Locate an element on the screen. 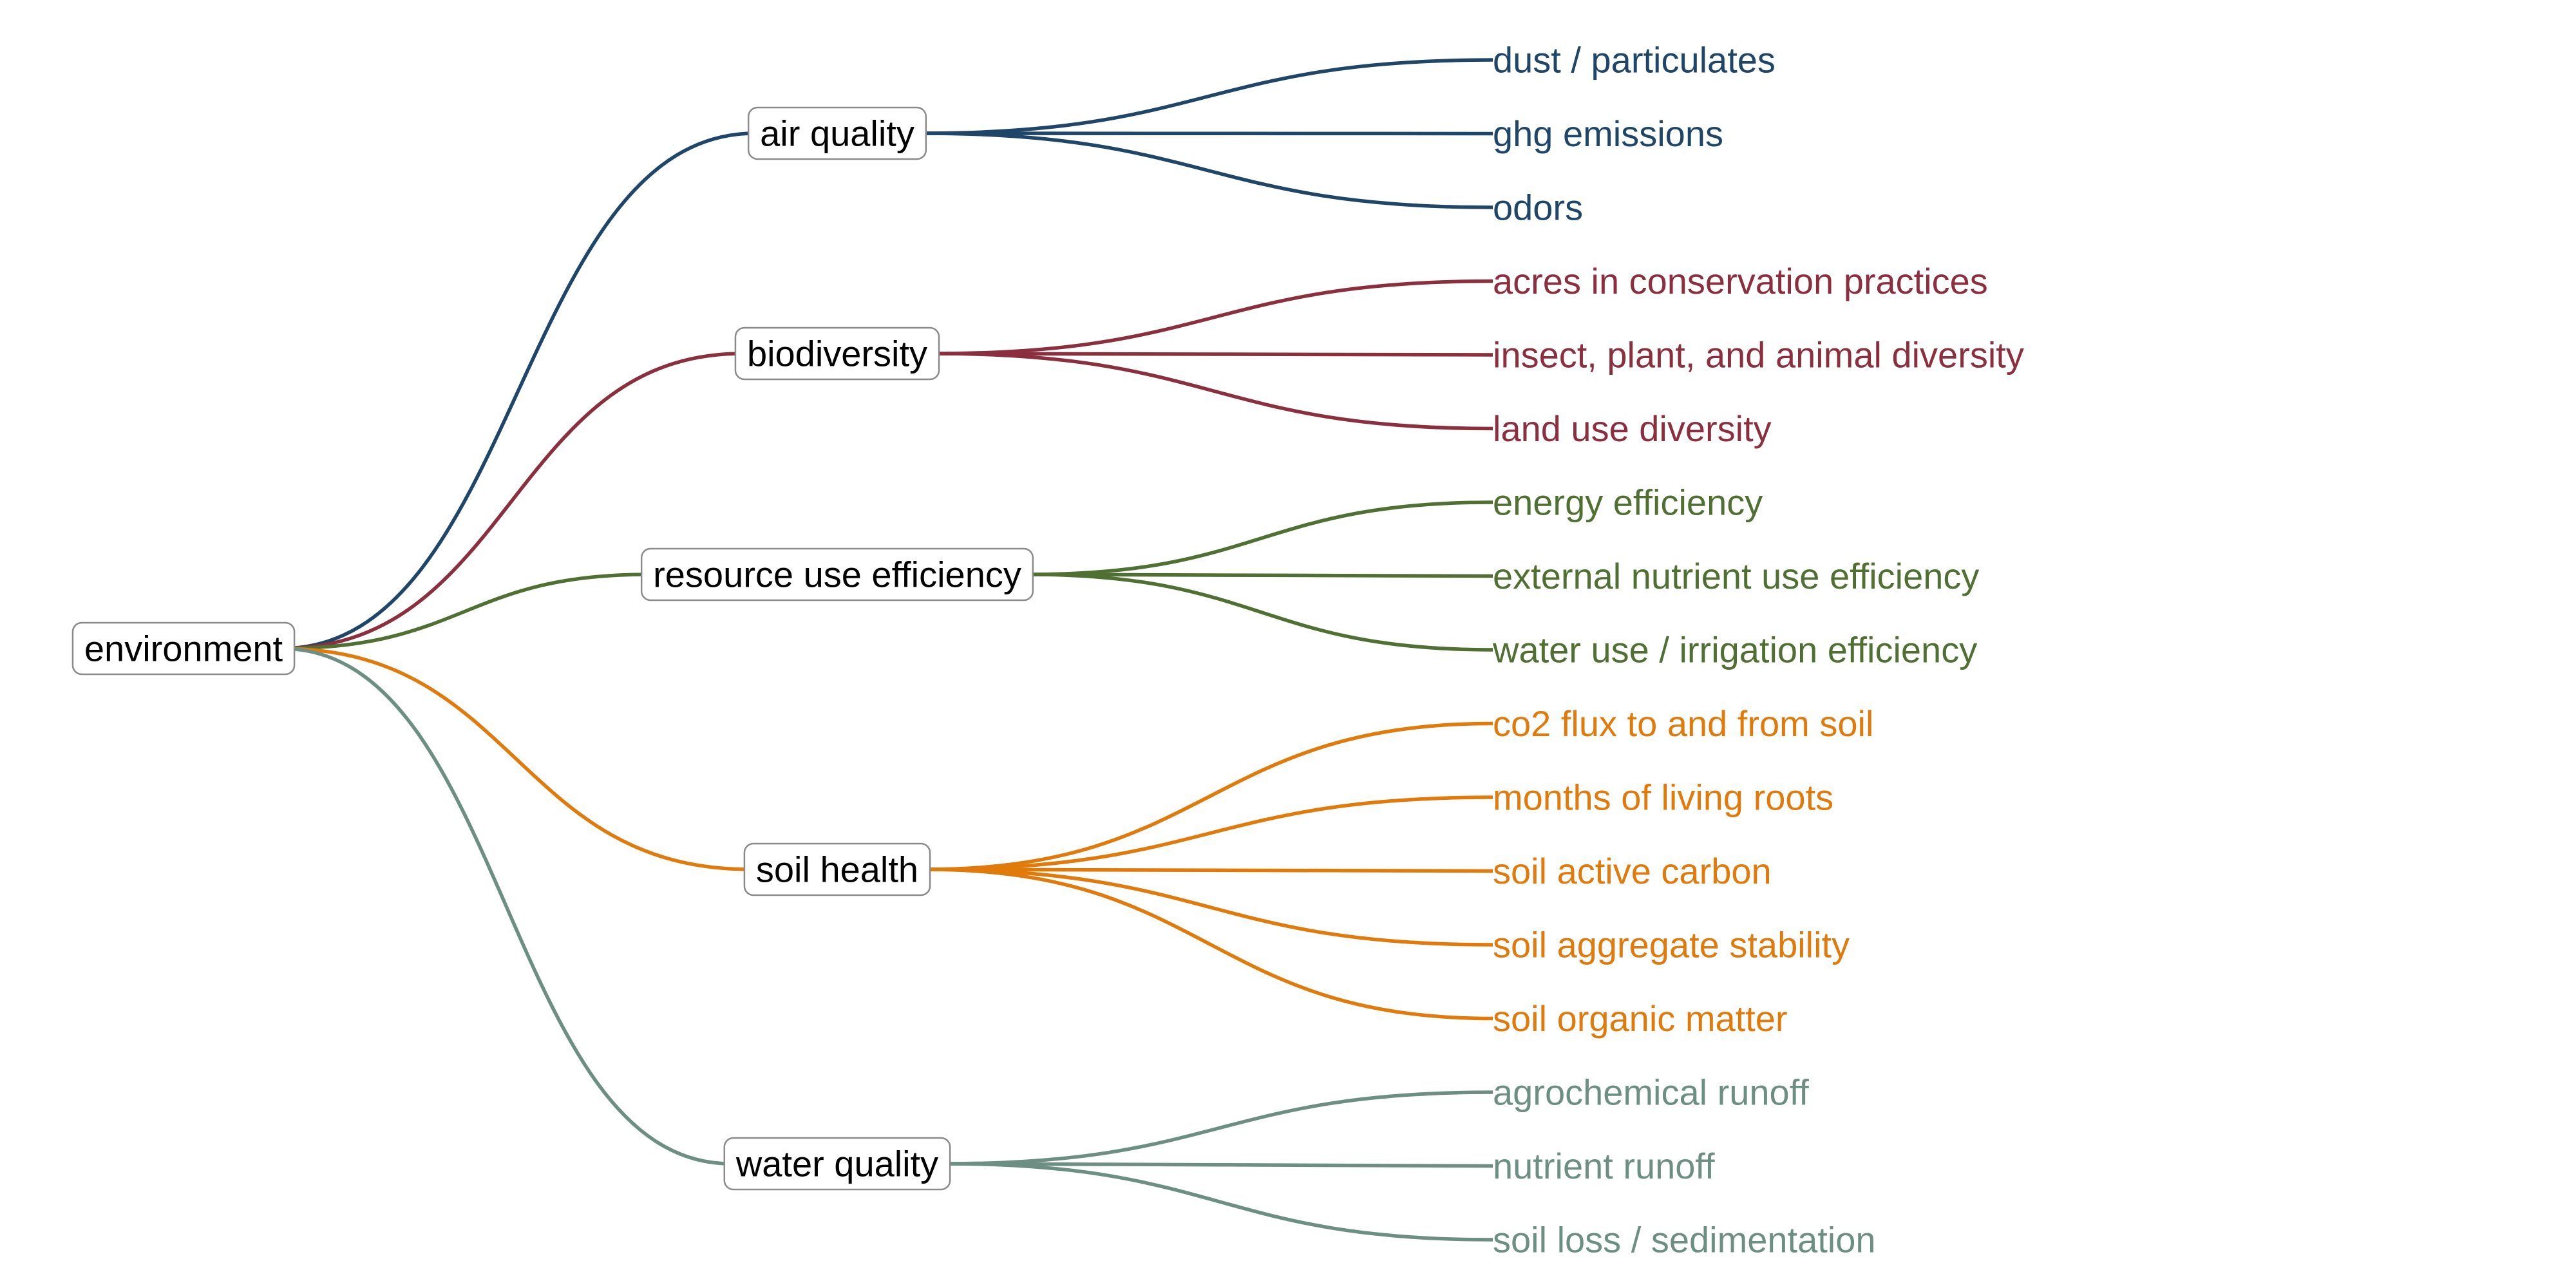 The image size is (2576, 1288). category-node-resource-use-efficiency-label: resource use efficiency is located at coordinates (837, 574).